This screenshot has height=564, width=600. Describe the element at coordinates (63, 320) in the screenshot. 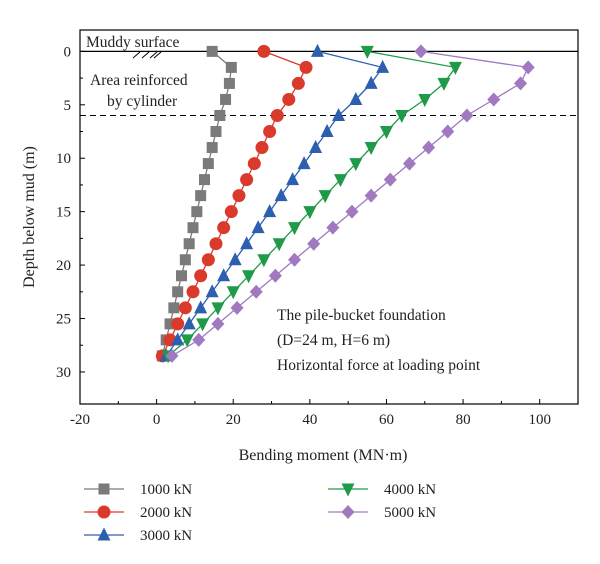

I see `y-tick-label: 25` at that location.